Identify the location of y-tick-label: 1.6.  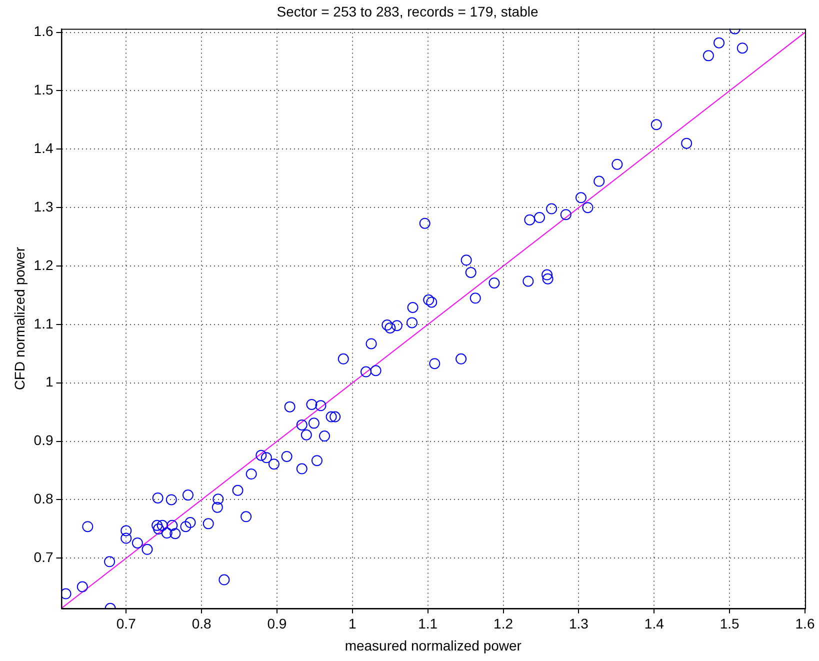
(44, 31).